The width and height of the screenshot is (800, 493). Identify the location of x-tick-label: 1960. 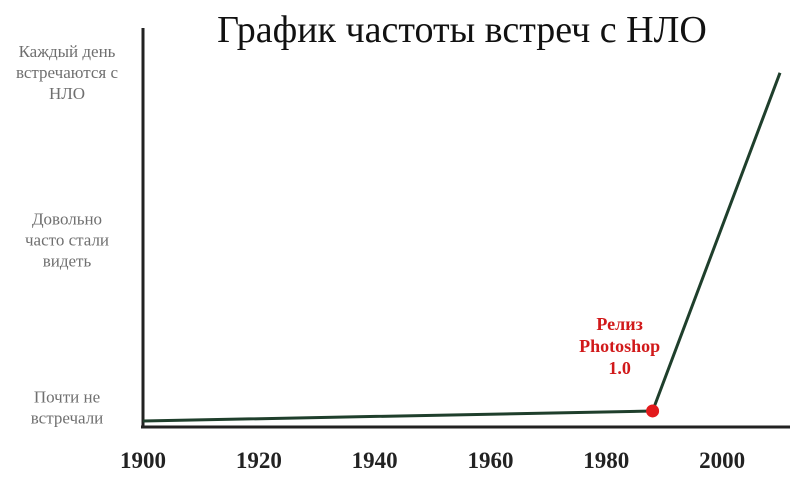
(490, 460).